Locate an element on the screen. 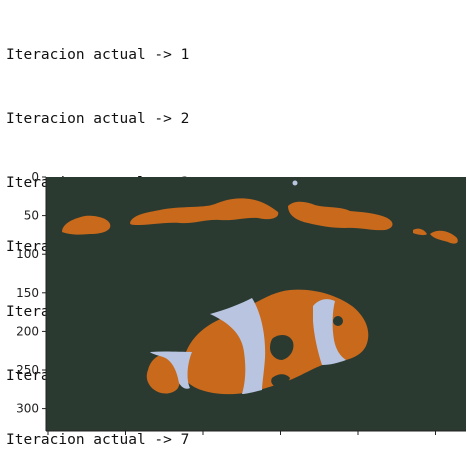 Image resolution: width=467 pixels, height=473 pixels. x-axis is located at coordinates (256, 432).